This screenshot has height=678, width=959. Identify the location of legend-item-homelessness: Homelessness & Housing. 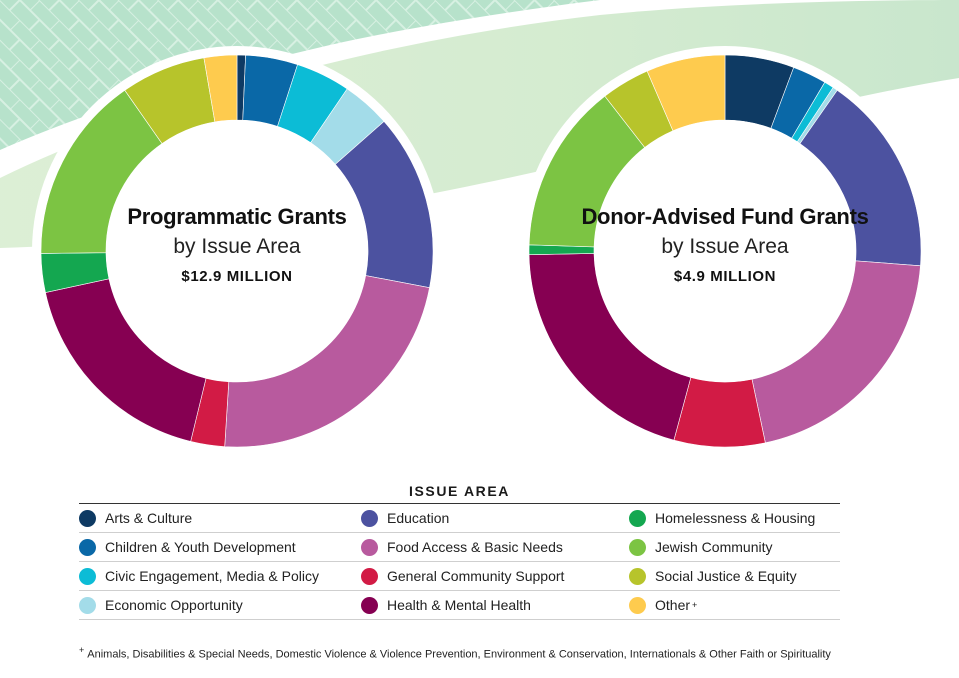
(734, 518).